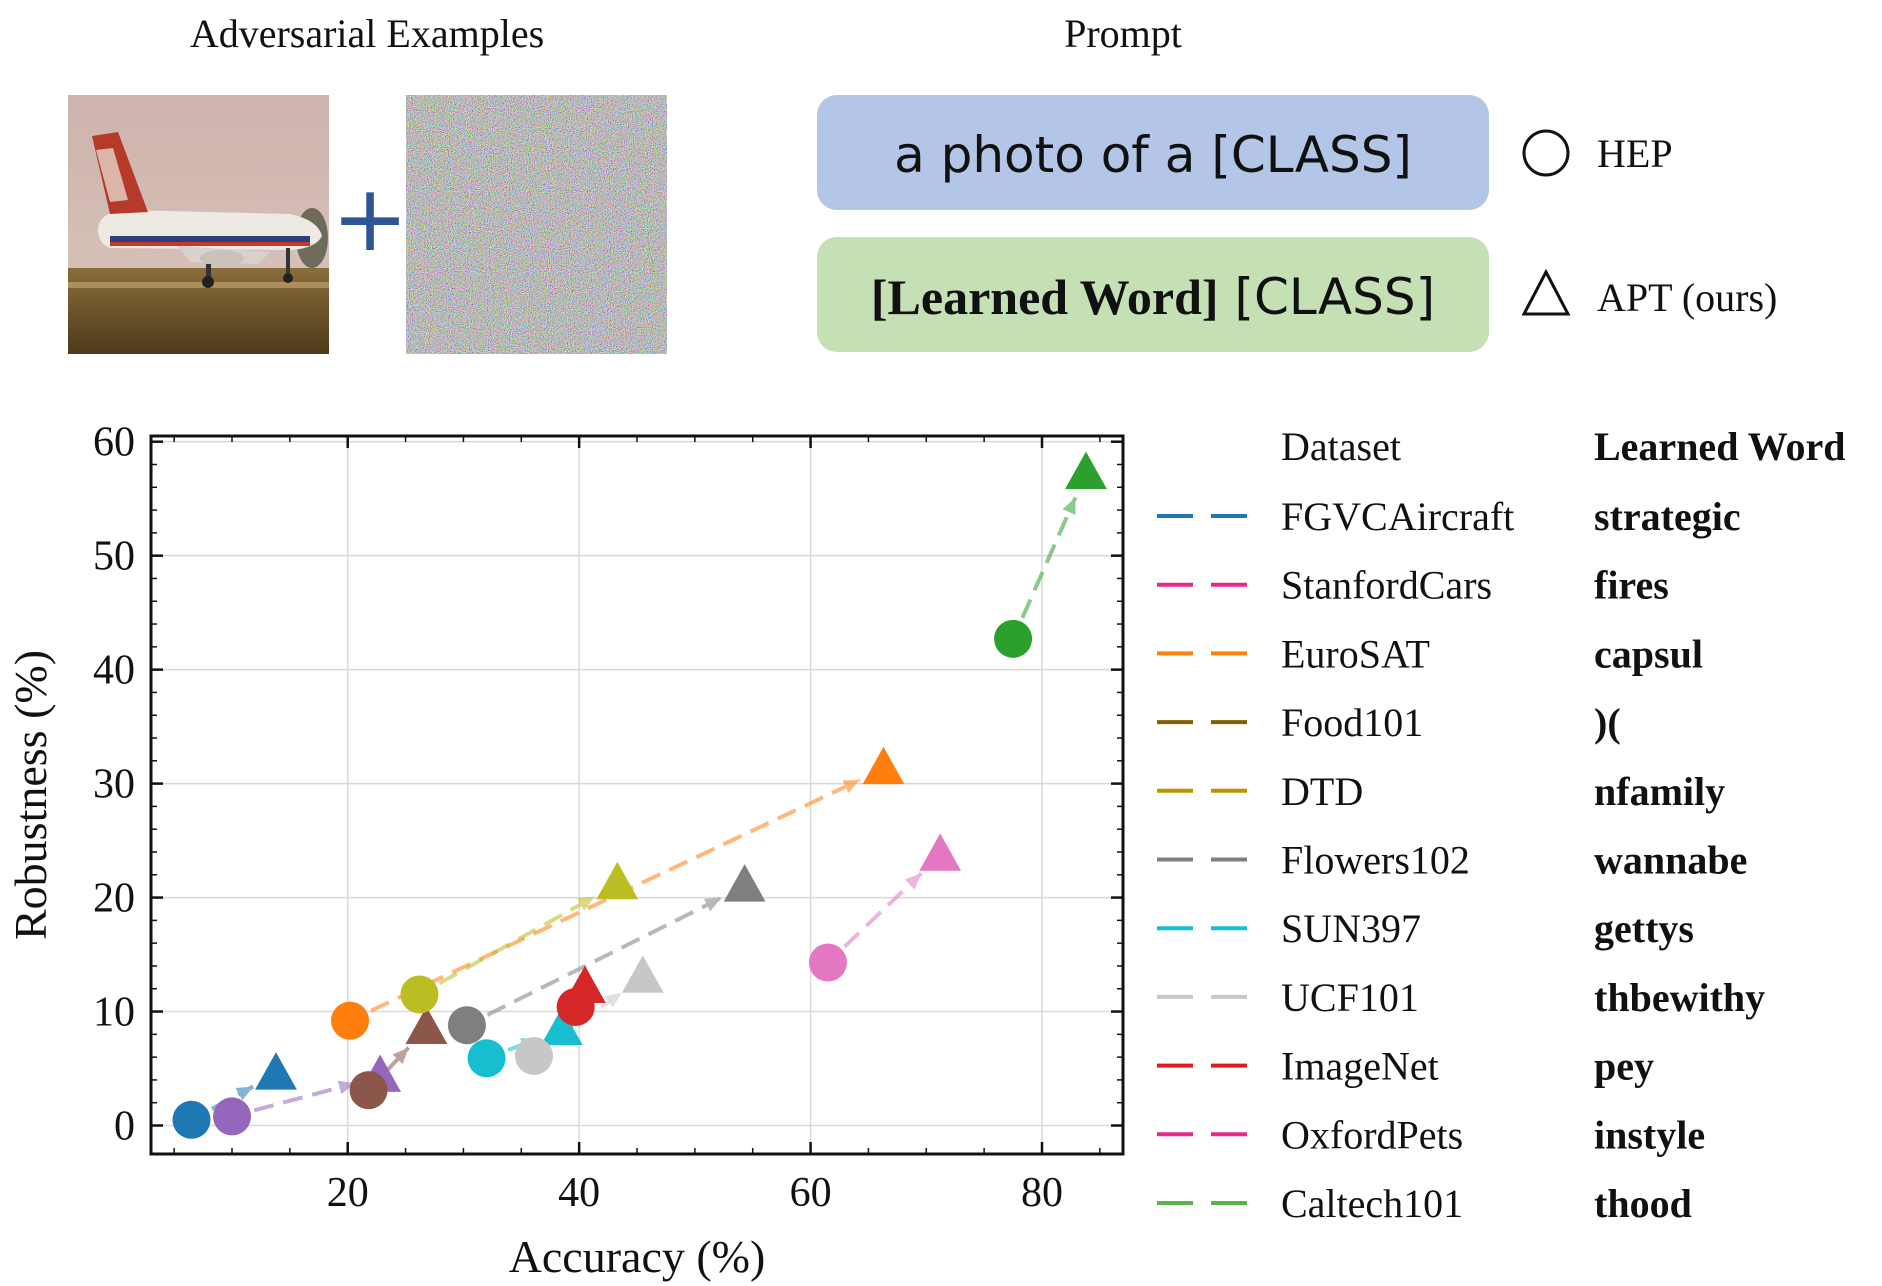 This screenshot has height=1286, width=1882. Describe the element at coordinates (744, 883) in the screenshot. I see `apt-point-flowers102` at that location.